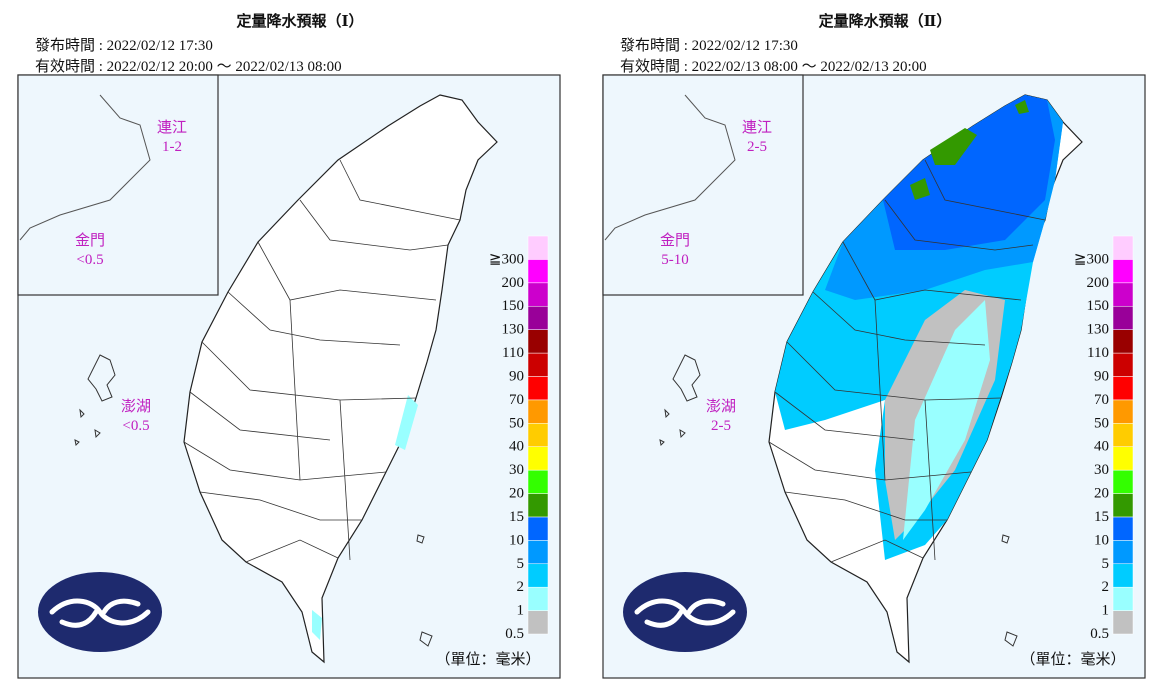 Image resolution: width=1168 pixels, height=693 pixels. What do you see at coordinates (299, 21) in the screenshot?
I see `panel-title: 定量降水預報（Ⅰ）` at bounding box center [299, 21].